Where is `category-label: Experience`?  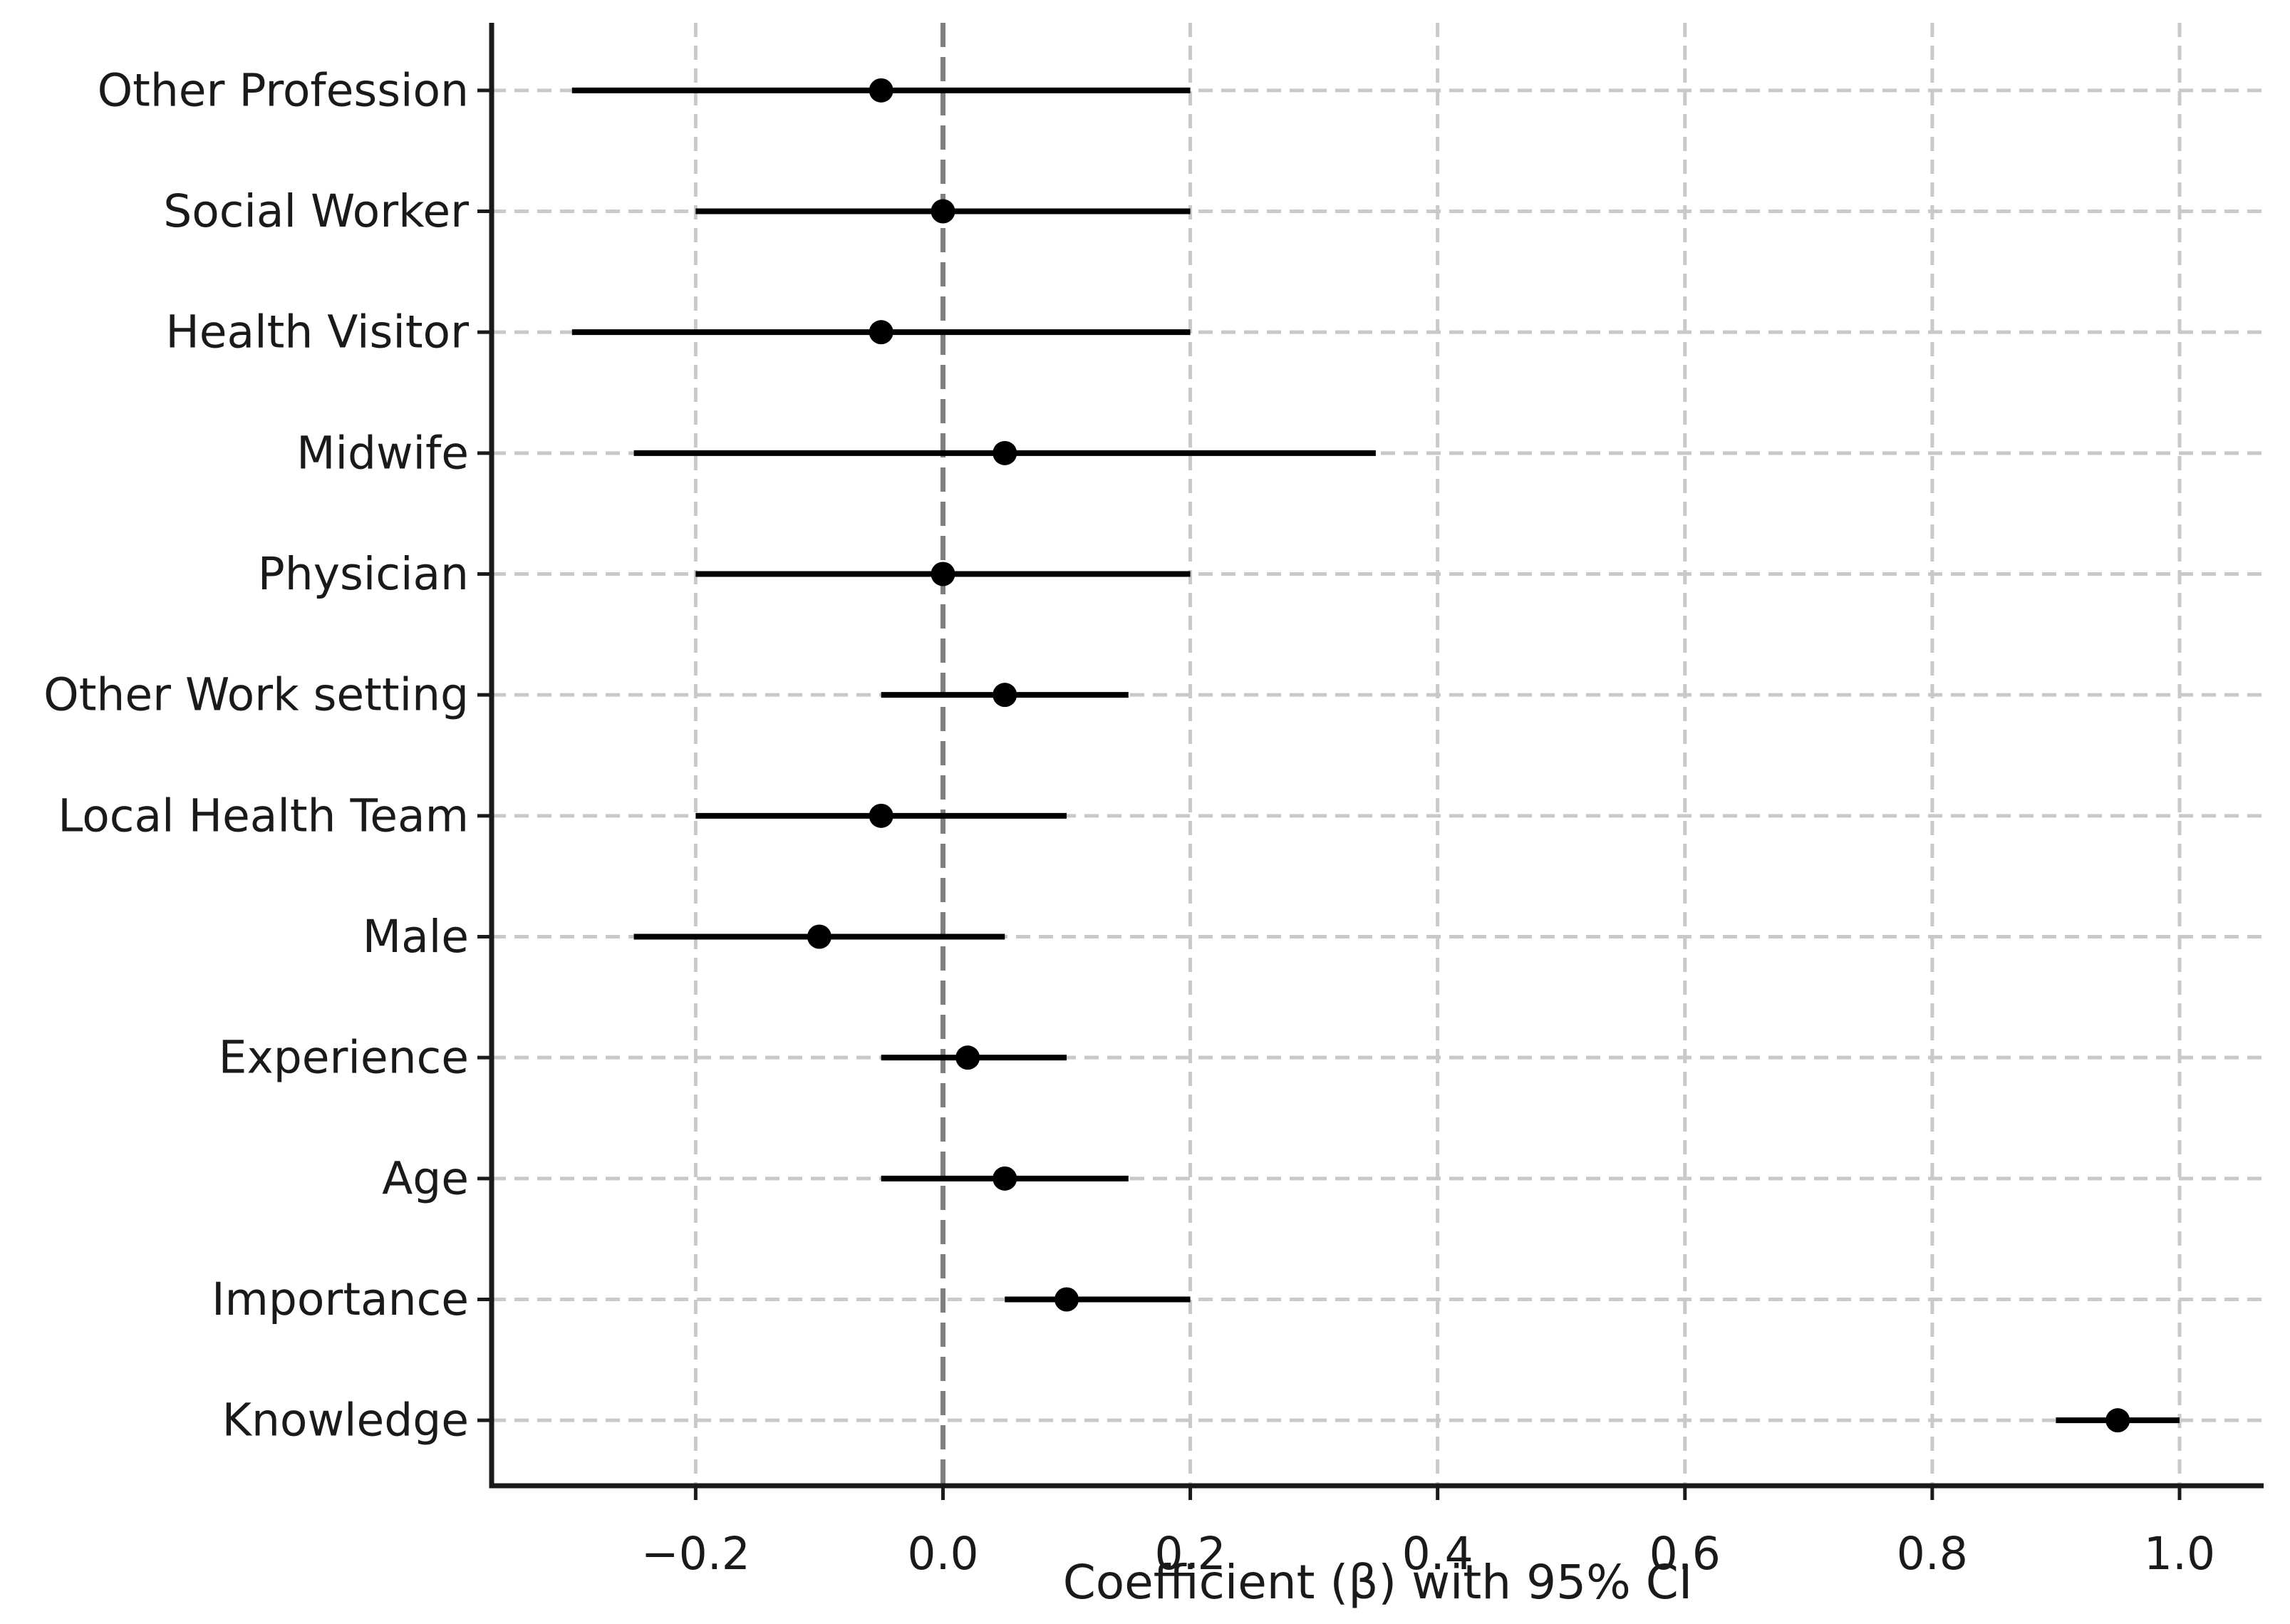
category-label: Experience is located at coordinates (344, 1058).